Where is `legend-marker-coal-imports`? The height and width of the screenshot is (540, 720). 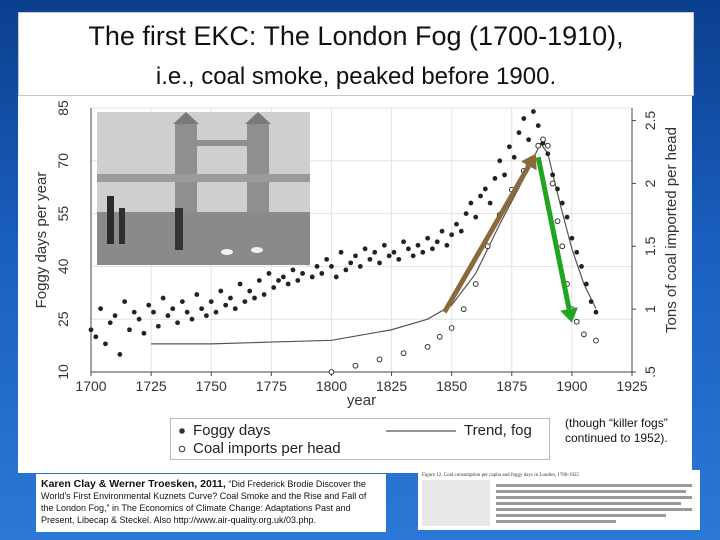
legend-marker-coal-imports is located at coordinates (182, 449).